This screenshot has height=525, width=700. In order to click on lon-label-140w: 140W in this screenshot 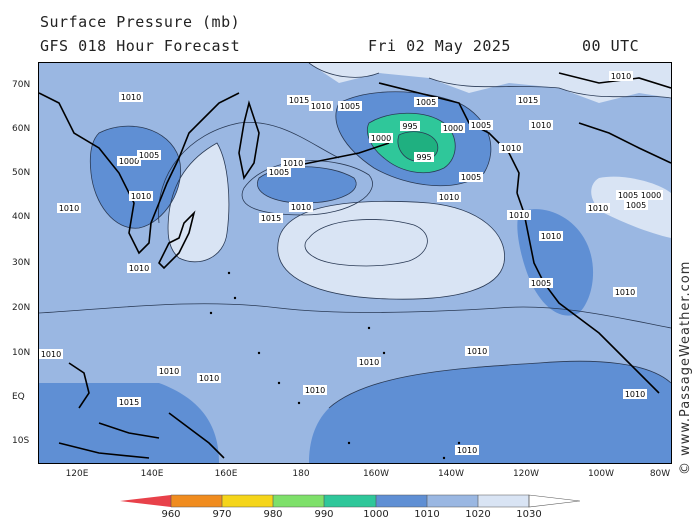, I will do `click(451, 474)`.